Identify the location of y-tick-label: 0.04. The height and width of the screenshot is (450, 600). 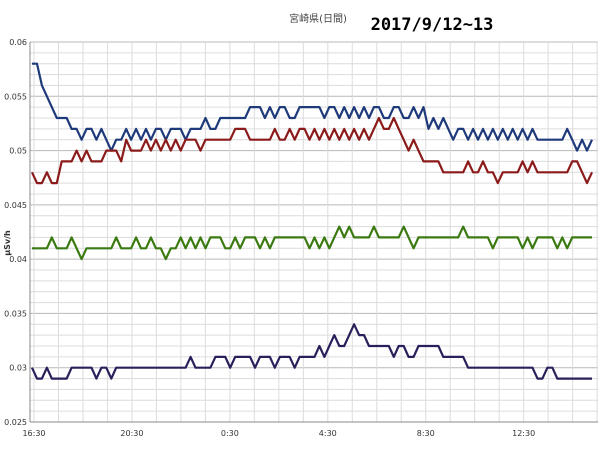
(18, 259).